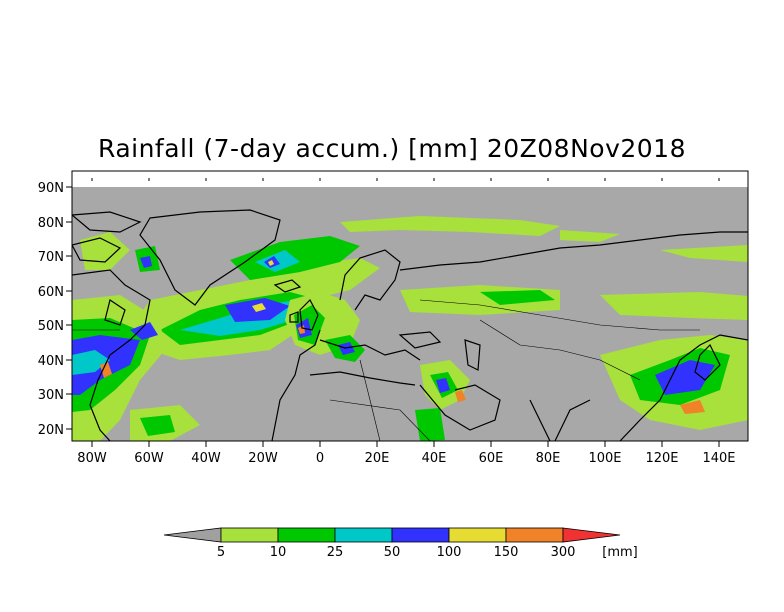  What do you see at coordinates (563, 552) in the screenshot?
I see `colorbar-label: 300` at bounding box center [563, 552].